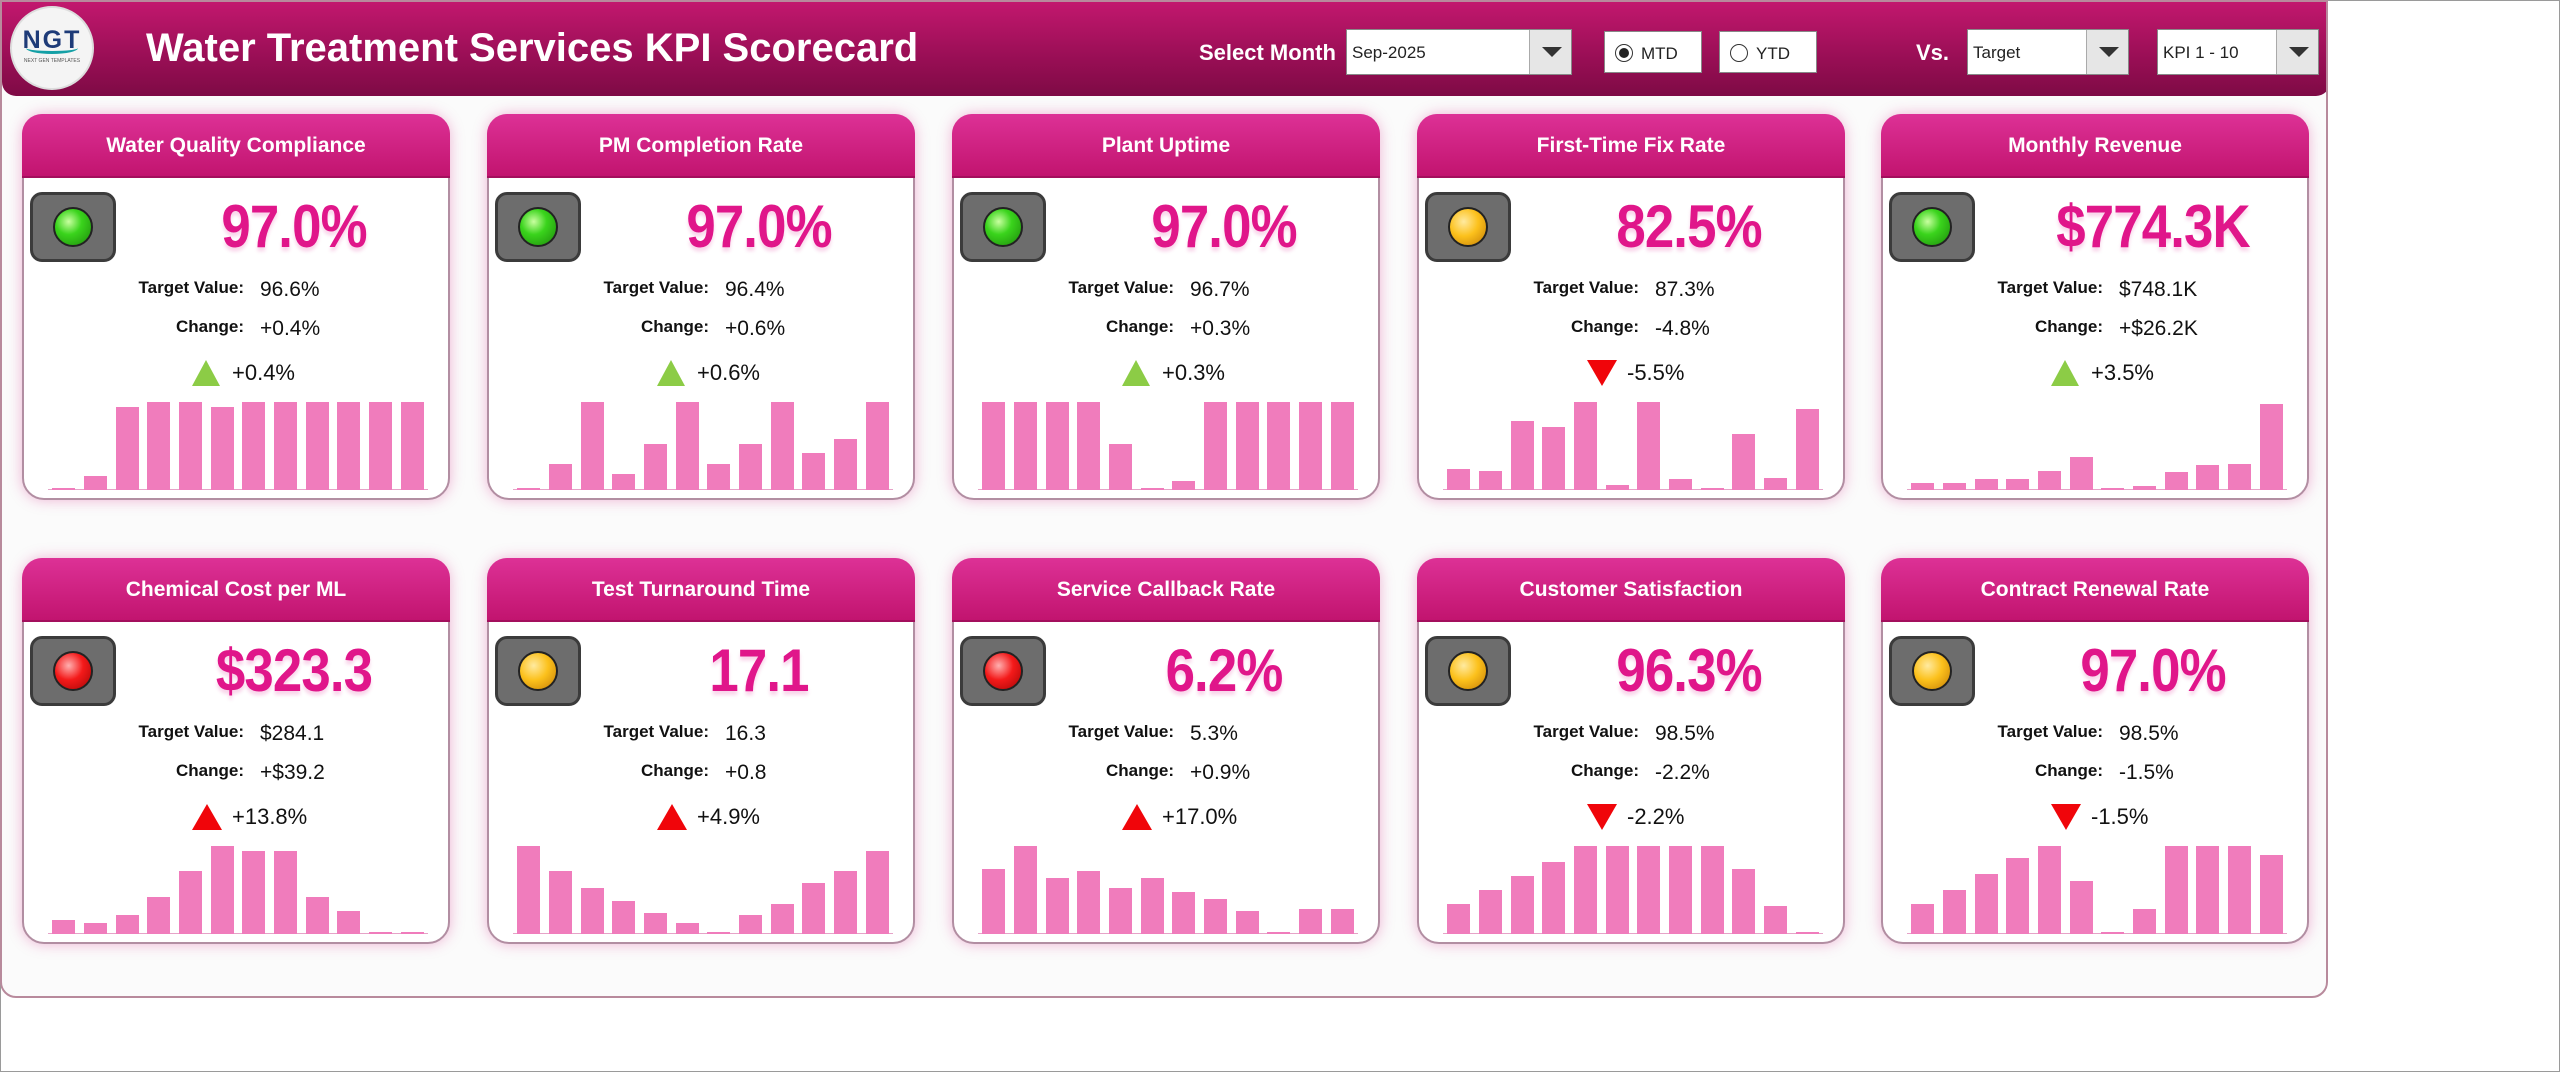 The image size is (2560, 1072). What do you see at coordinates (1656, 372) in the screenshot?
I see `change-percent: -5.5%` at bounding box center [1656, 372].